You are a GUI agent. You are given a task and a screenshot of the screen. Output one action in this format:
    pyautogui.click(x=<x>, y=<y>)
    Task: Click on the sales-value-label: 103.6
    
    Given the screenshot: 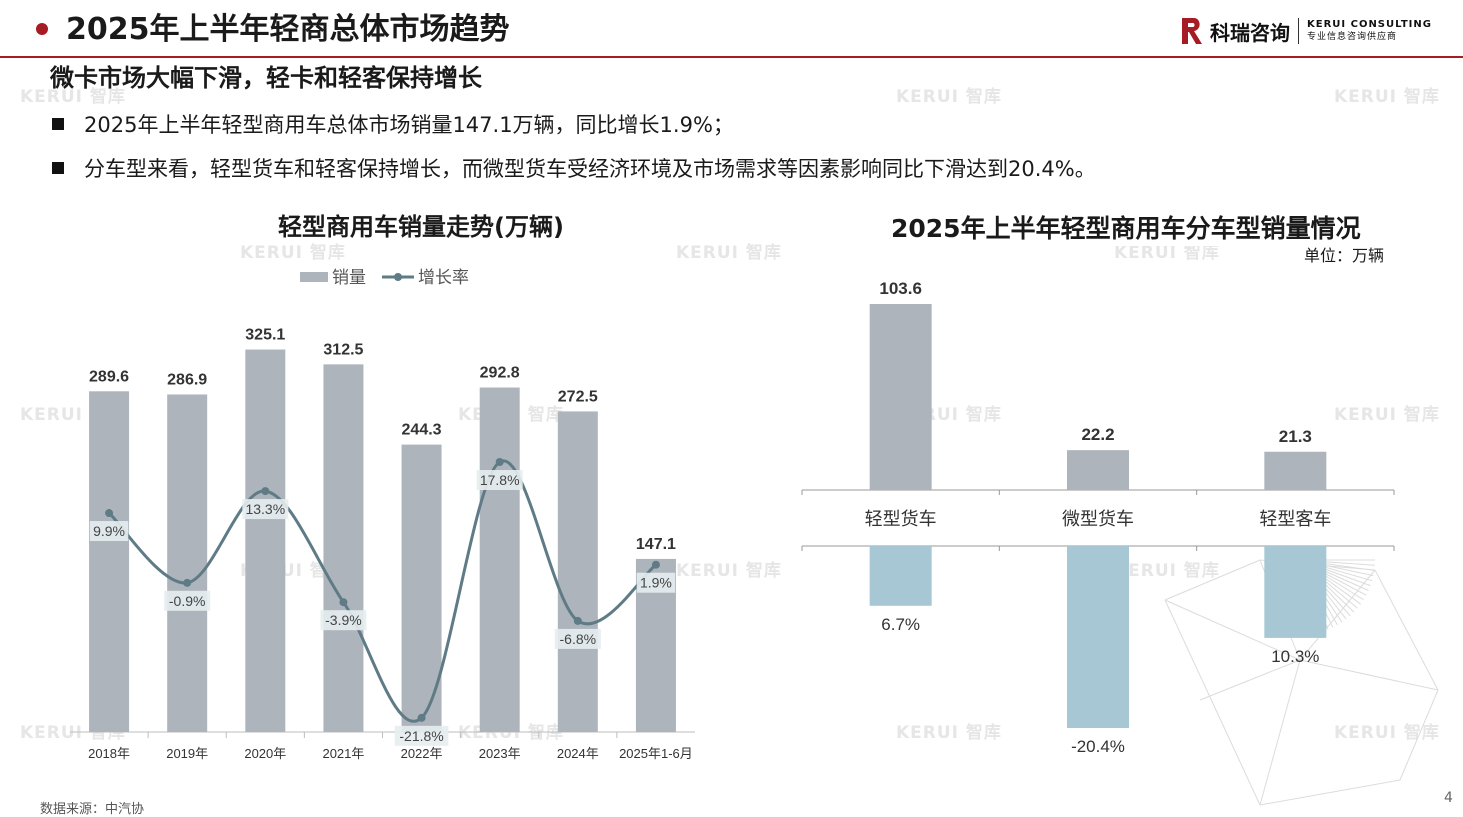 What is the action you would take?
    pyautogui.click(x=900, y=288)
    